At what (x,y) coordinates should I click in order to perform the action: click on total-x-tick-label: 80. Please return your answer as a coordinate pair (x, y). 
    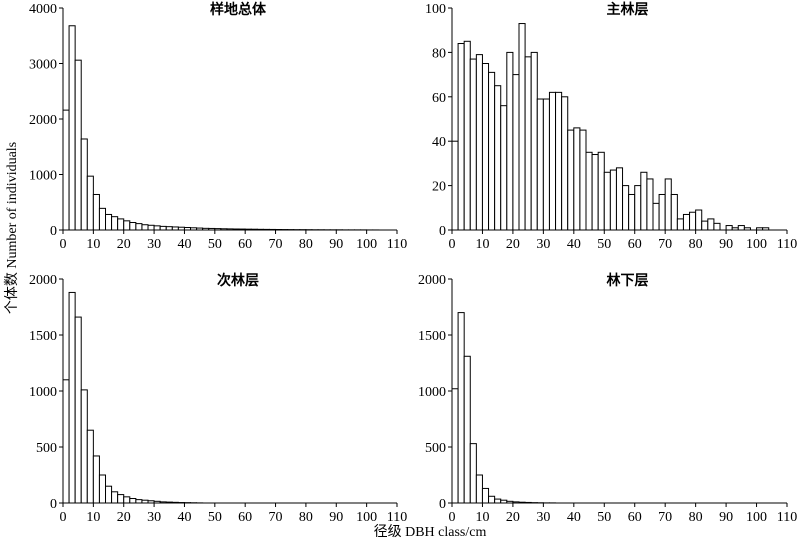
    Looking at the image, I should click on (306, 244).